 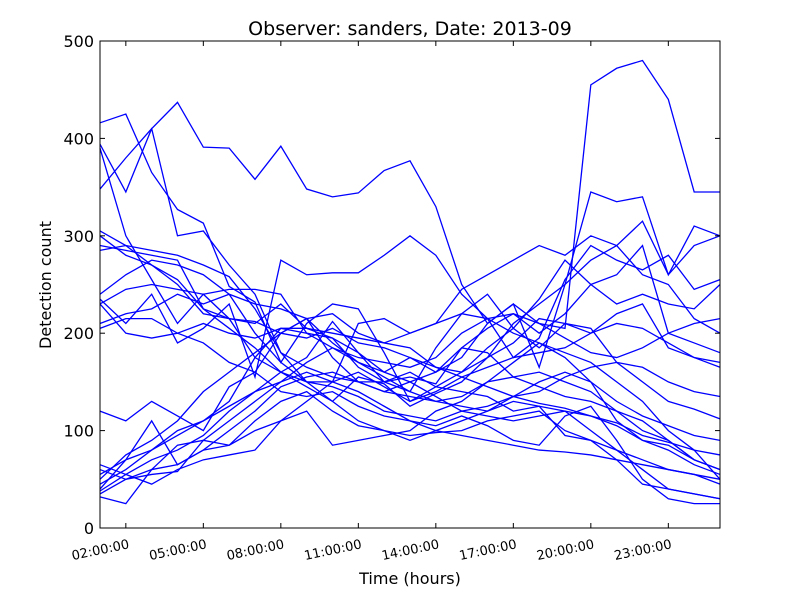 What do you see at coordinates (78, 333) in the screenshot?
I see `y-tick-label-200: 200` at bounding box center [78, 333].